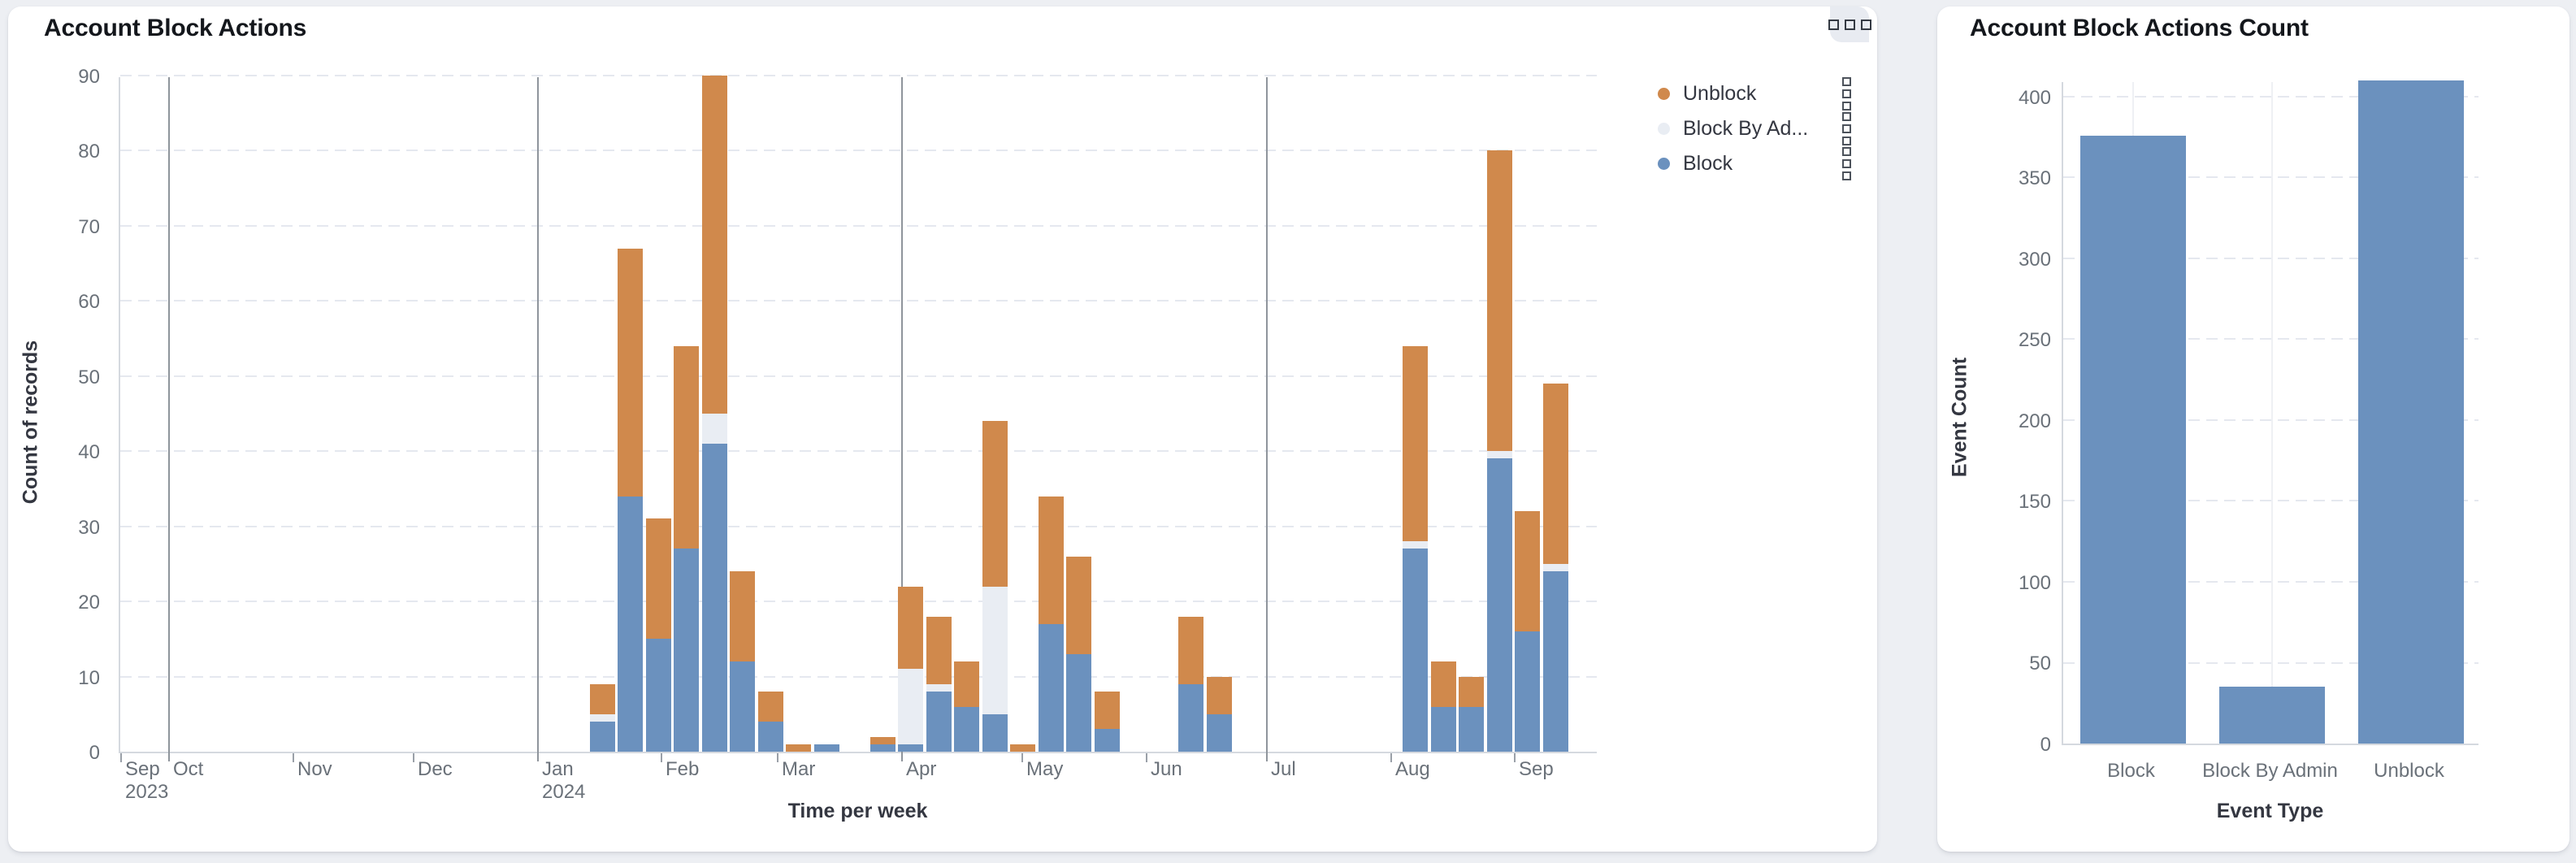 This screenshot has height=863, width=2576. I want to click on category-bar-unblock, so click(2410, 412).